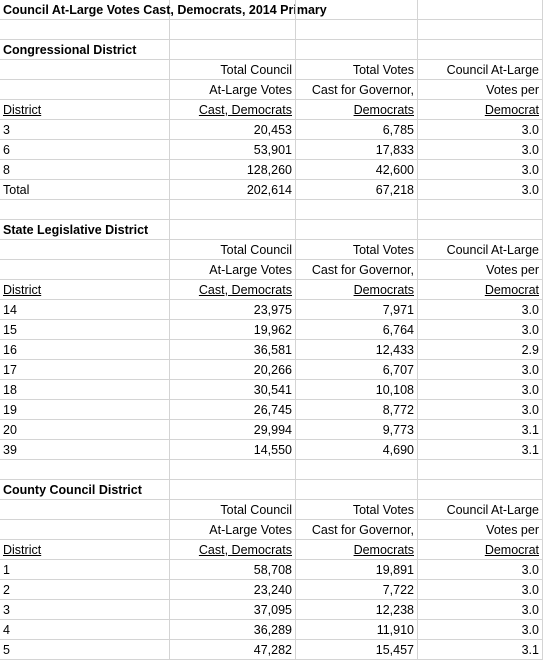 The width and height of the screenshot is (544, 661). What do you see at coordinates (233, 370) in the screenshot?
I see `value-cell: 20,266` at bounding box center [233, 370].